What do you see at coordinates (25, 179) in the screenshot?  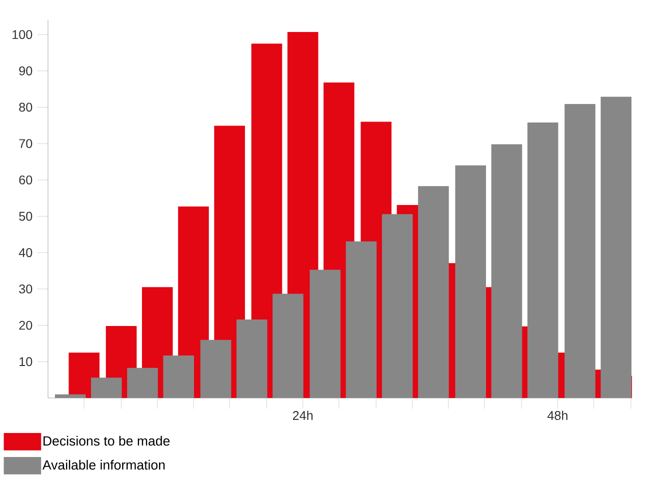 I see `y-tick-label: 60` at bounding box center [25, 179].